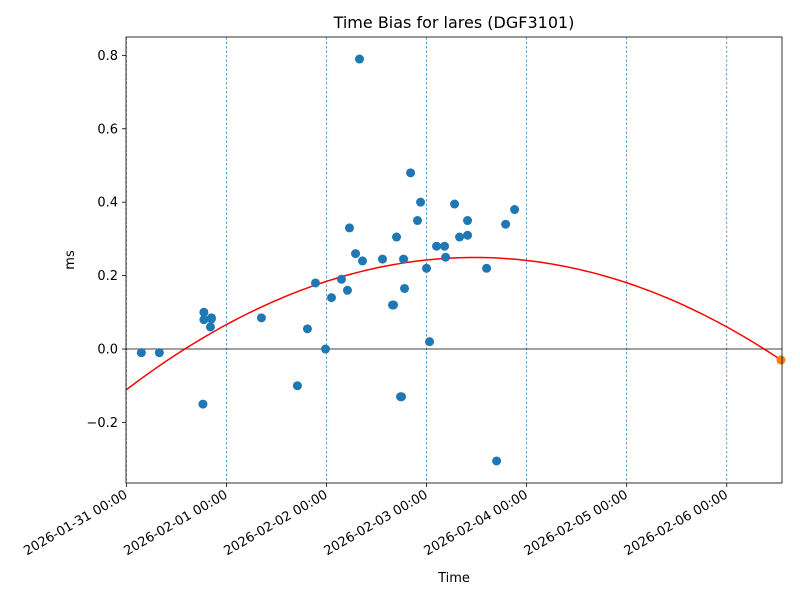 This screenshot has width=800, height=600. What do you see at coordinates (107, 129) in the screenshot?
I see `y-tick-label: 0.6` at bounding box center [107, 129].